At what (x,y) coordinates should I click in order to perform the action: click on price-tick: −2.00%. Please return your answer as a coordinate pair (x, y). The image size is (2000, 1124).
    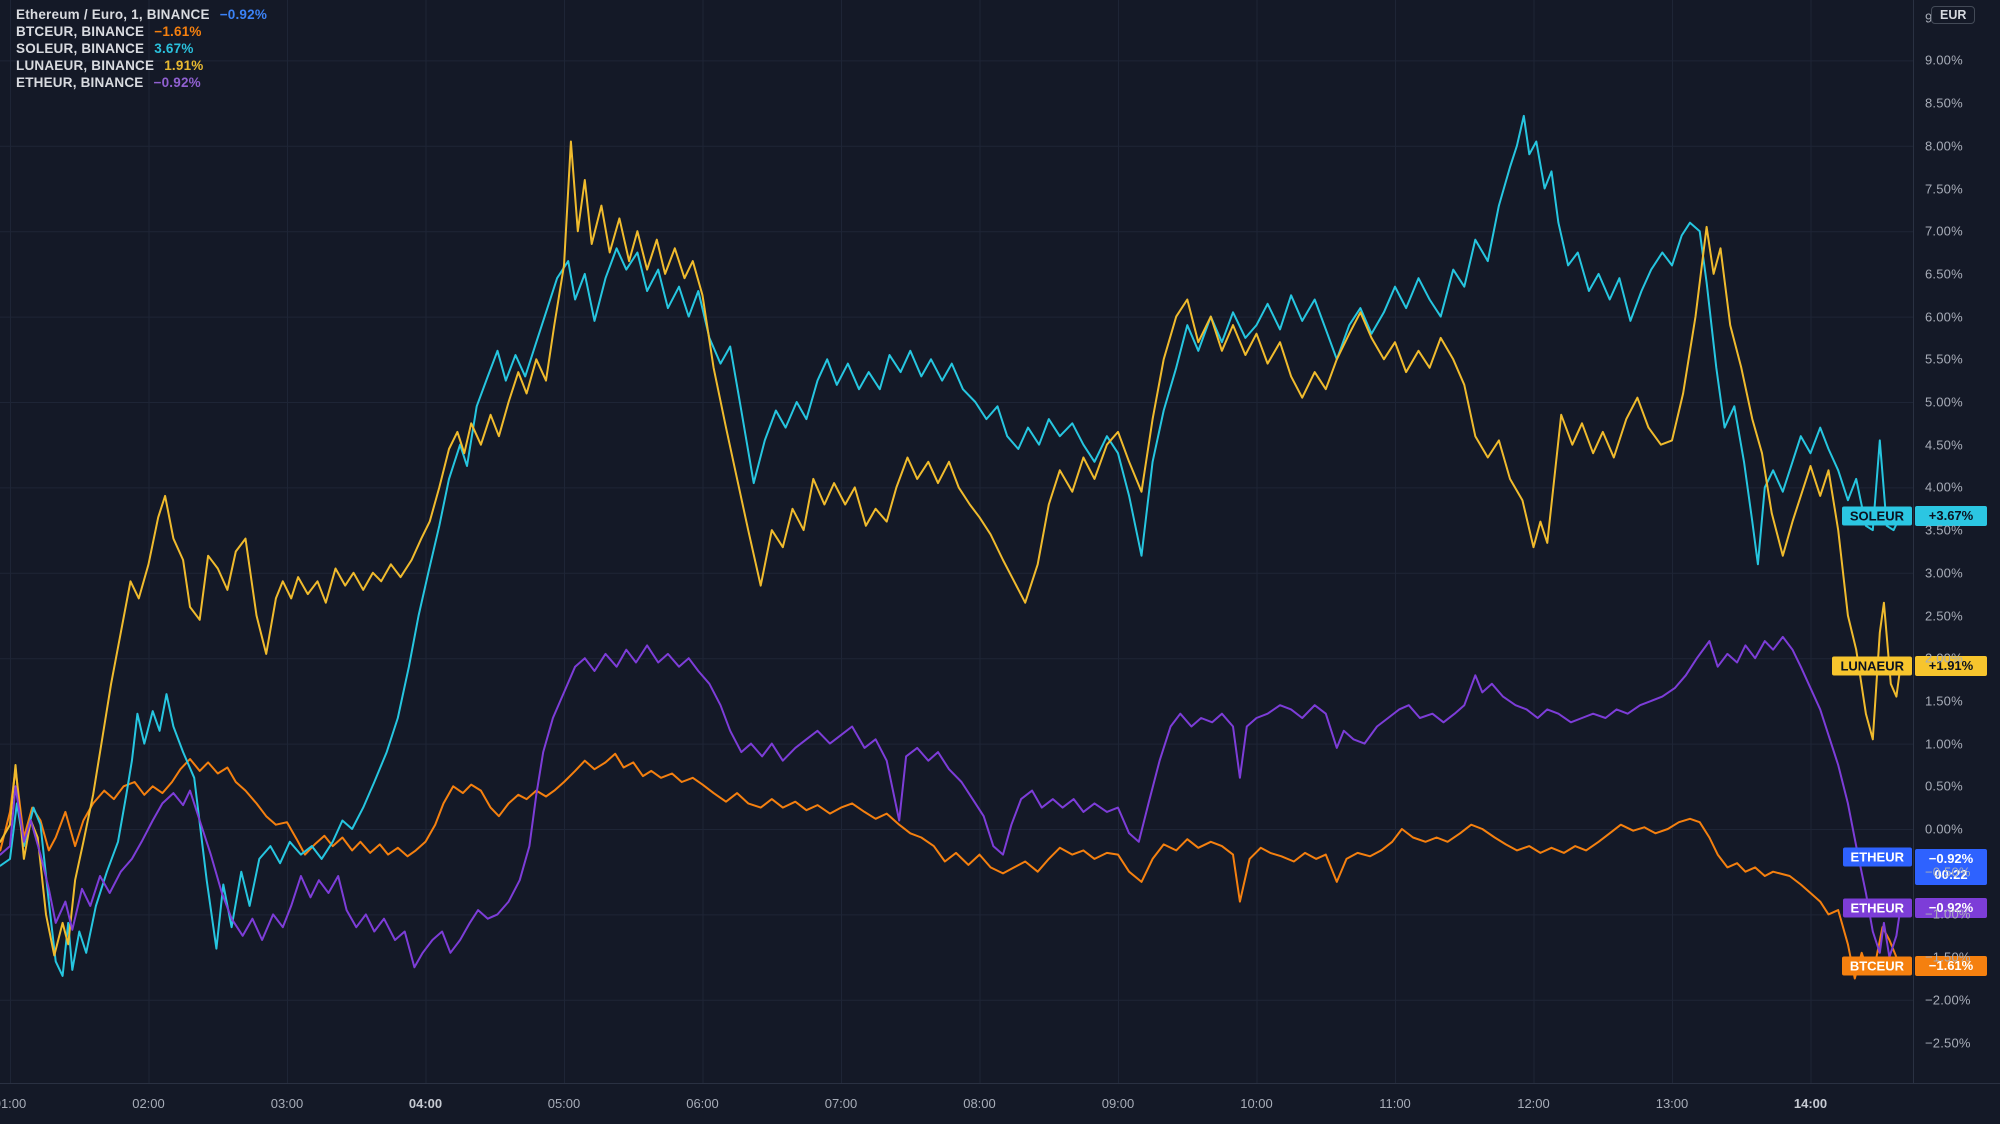
    Looking at the image, I should click on (1948, 1000).